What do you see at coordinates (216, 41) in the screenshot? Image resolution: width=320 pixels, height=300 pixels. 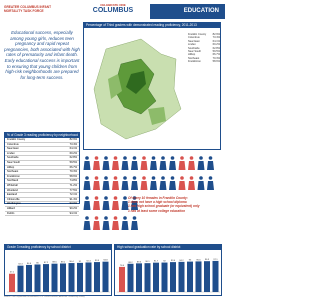 I see `legend-value: 64.1%` at bounding box center [216, 41].